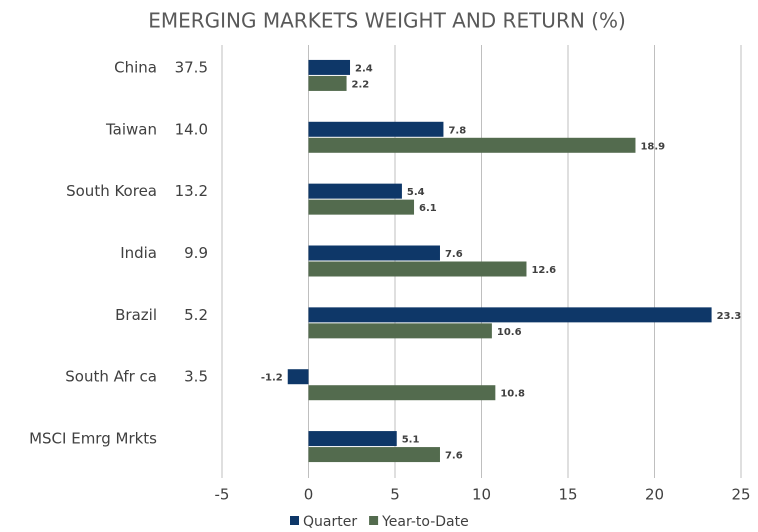 This screenshot has height=532, width=758. What do you see at coordinates (135, 67) in the screenshot?
I see `category-label: China` at bounding box center [135, 67].